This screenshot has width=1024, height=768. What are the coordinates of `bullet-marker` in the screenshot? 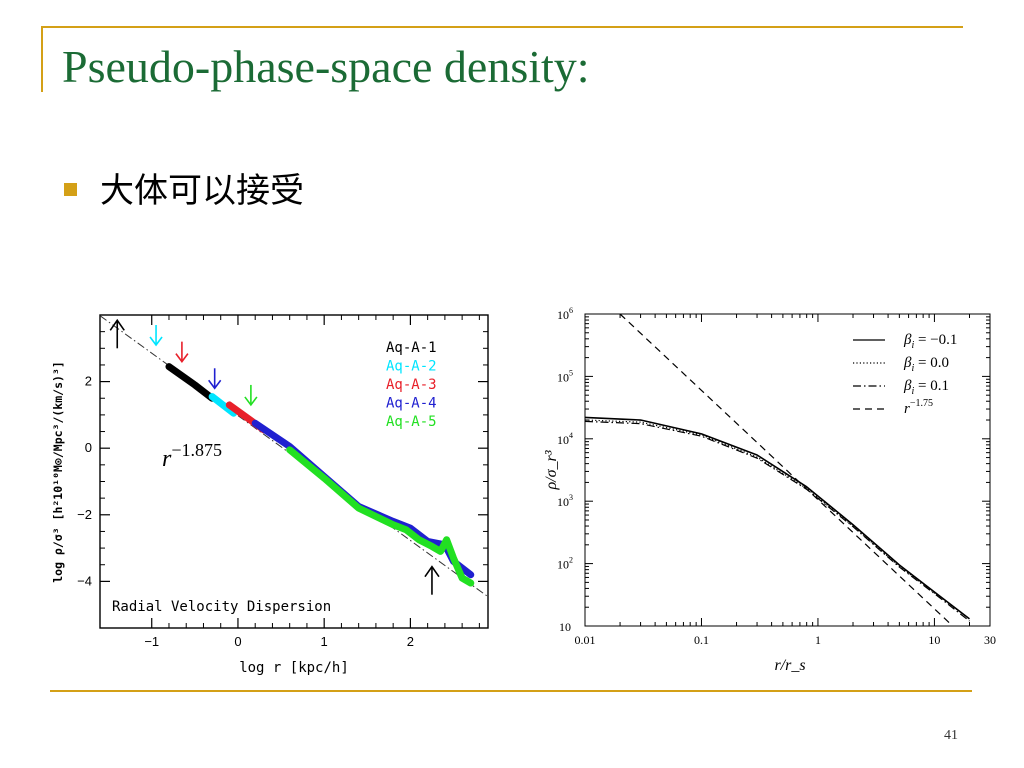 It's located at (70, 189).